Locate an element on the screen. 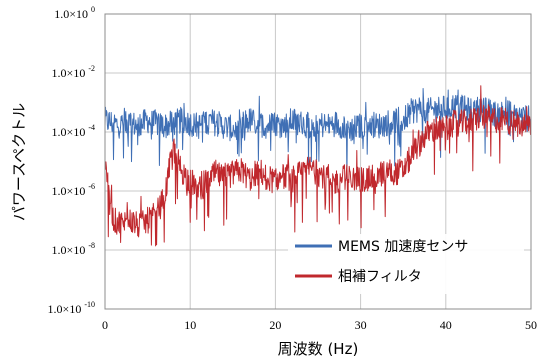 This screenshot has height=362, width=540. x-tick-label: 20 is located at coordinates (275, 325).